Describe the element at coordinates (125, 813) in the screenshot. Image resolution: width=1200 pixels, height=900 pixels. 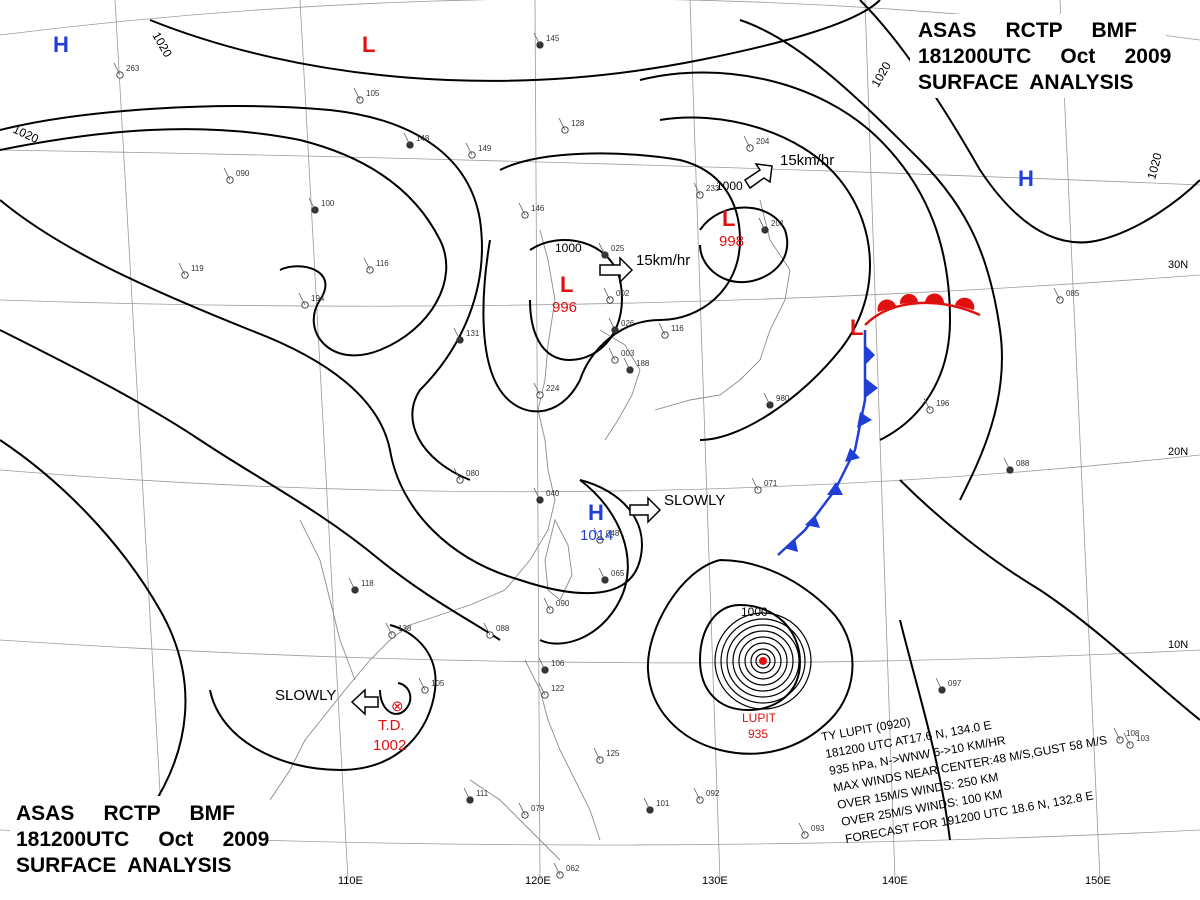
I see `header-bottom-line1: ASAS RCTP BMF` at that location.